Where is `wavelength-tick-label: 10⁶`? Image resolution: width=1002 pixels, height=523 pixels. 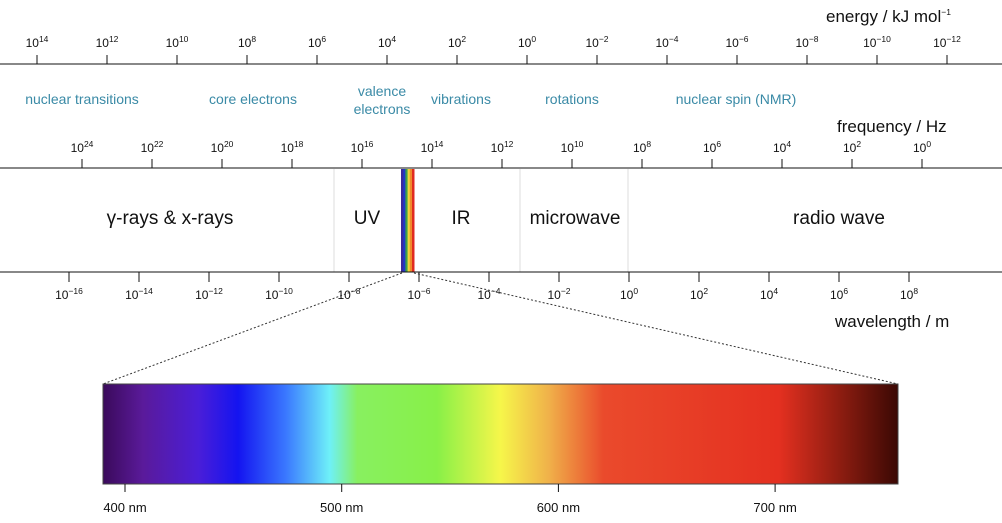 wavelength-tick-label: 10⁶ is located at coordinates (839, 294).